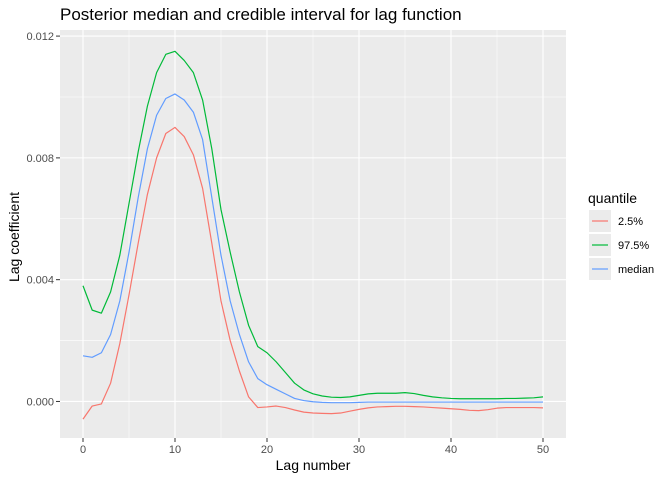 The width and height of the screenshot is (672, 480). Describe the element at coordinates (621, 235) in the screenshot. I see `legend: quantile 2.5% 97.5% median` at that location.